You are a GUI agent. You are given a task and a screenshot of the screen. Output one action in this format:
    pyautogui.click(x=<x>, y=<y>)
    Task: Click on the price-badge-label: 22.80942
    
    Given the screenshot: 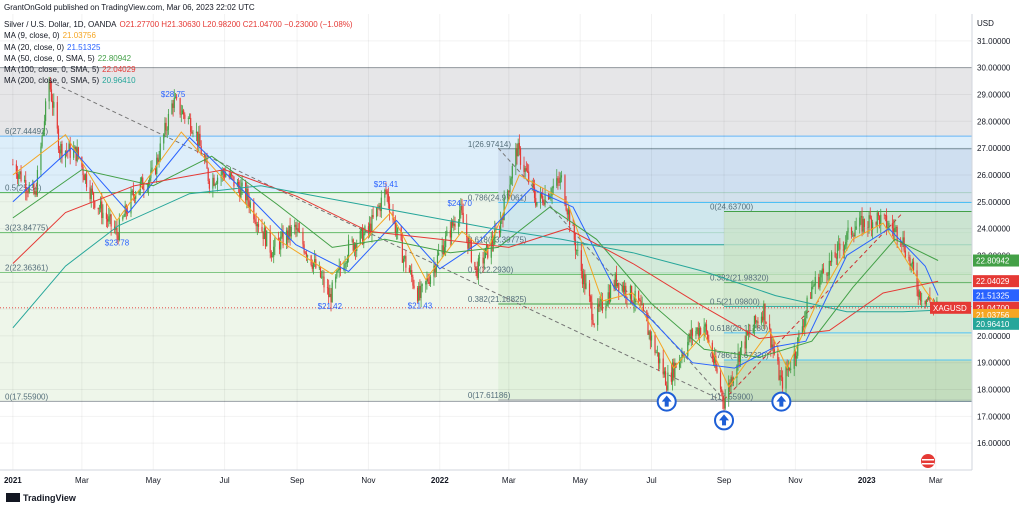 What is the action you would take?
    pyautogui.click(x=993, y=261)
    